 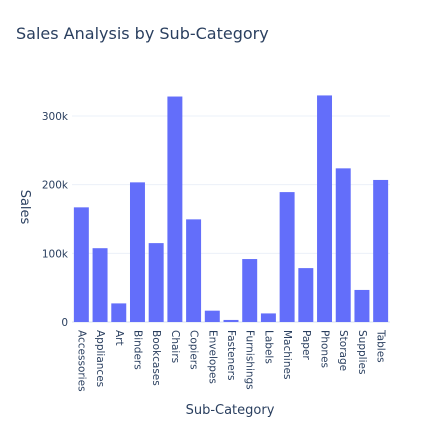 I want to click on x-axis-title: Sub-Category, so click(x=230, y=410).